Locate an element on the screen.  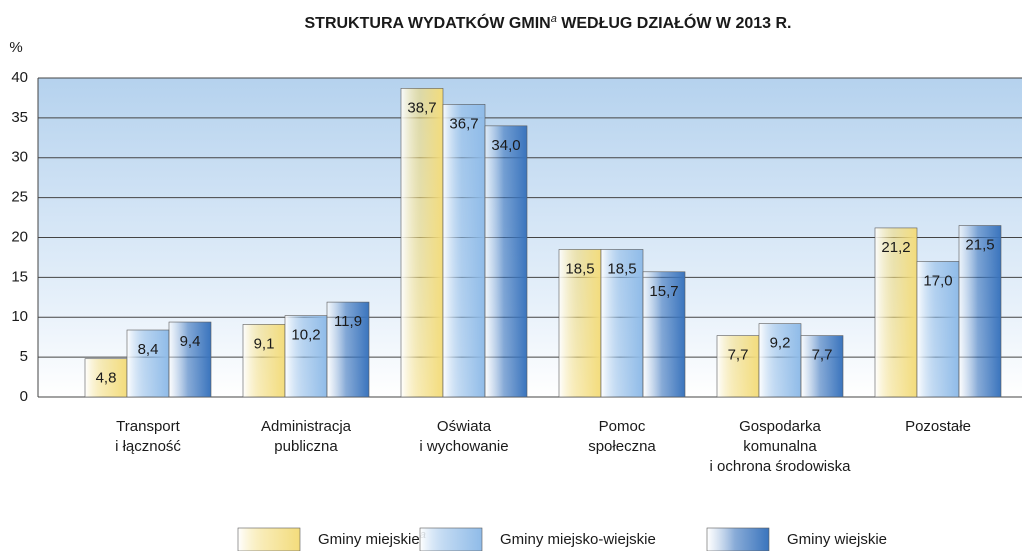
legend-name: Gminy miejsko-wiejskie is located at coordinates (578, 539).